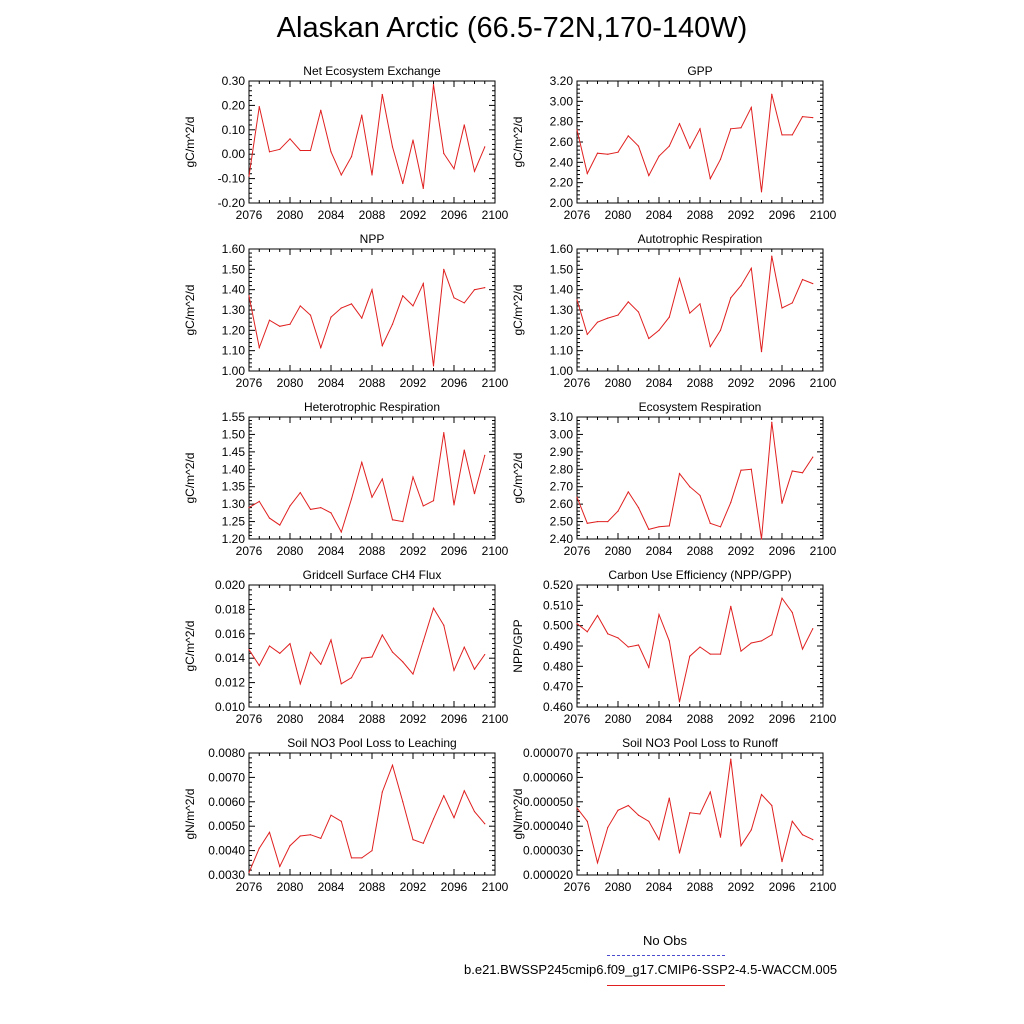 The image size is (1024, 1024). What do you see at coordinates (454, 215) in the screenshot?
I see `chart-1-xtick-label: 2096` at bounding box center [454, 215].